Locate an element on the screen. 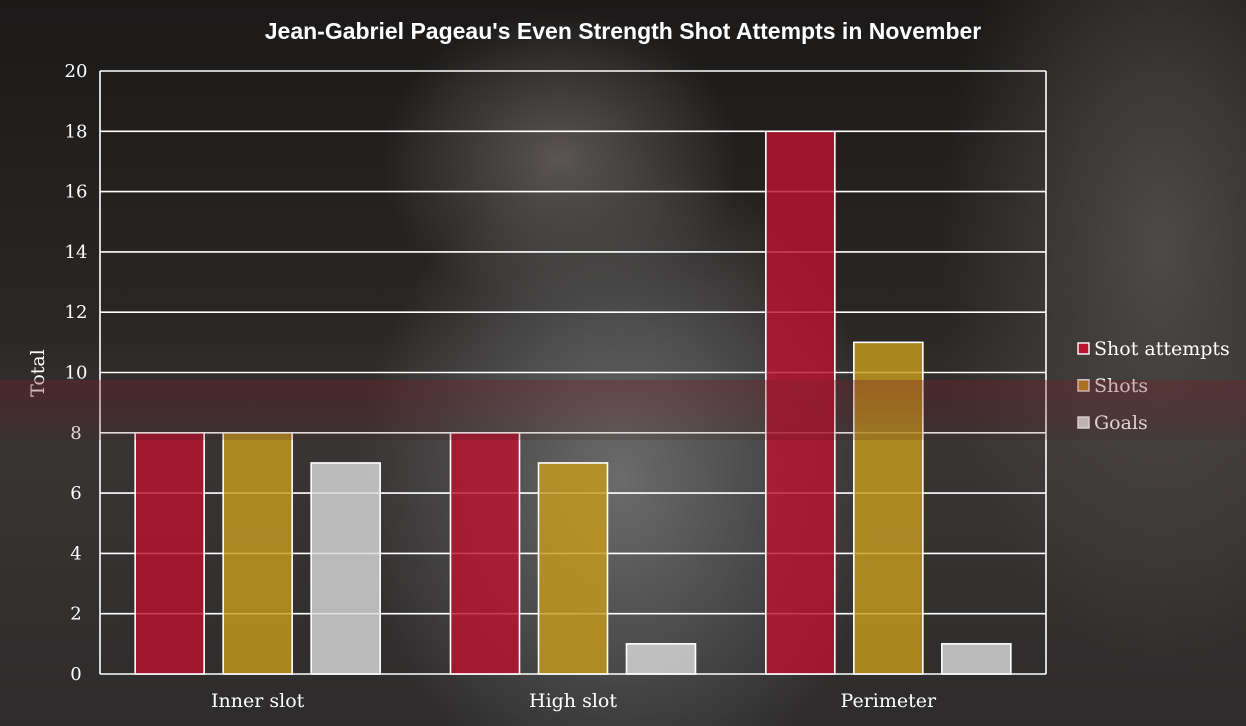 The image size is (1246, 726). y-tick-label: 14 is located at coordinates (76, 252).